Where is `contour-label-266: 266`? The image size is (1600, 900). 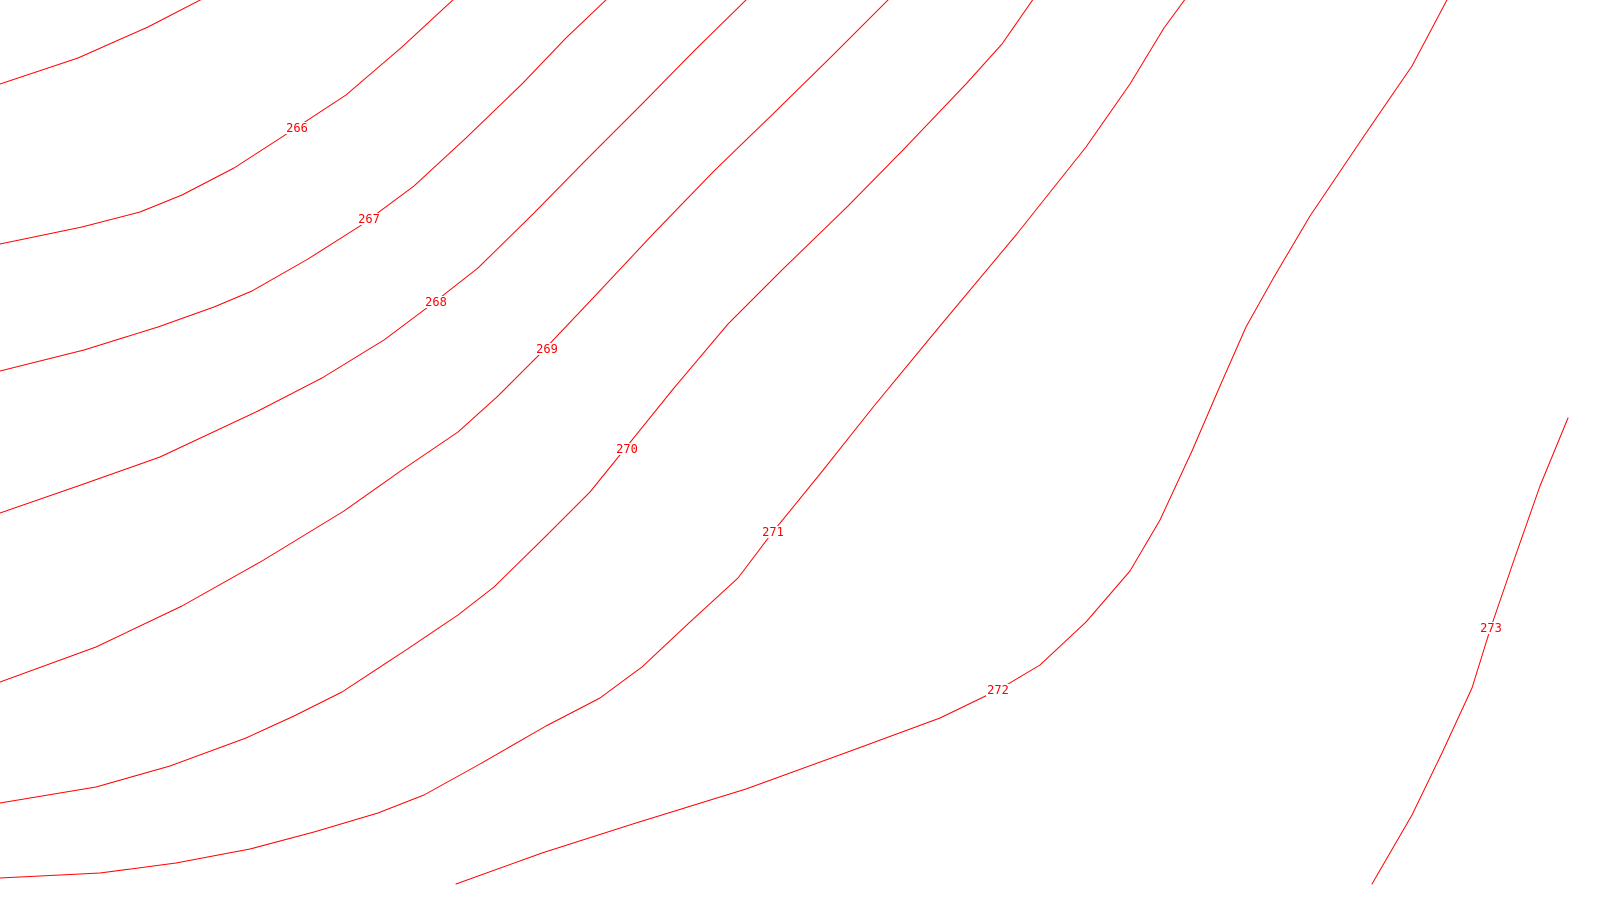 contour-label-266: 266 is located at coordinates (297, 128).